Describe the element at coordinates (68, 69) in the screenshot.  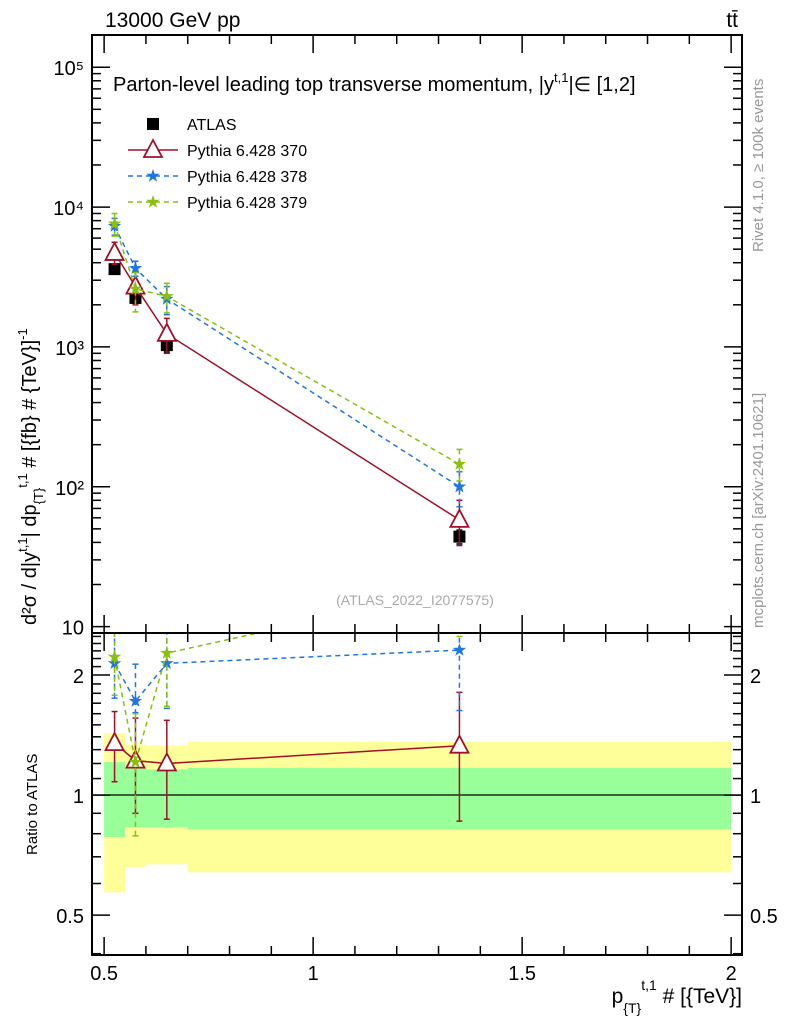
I see `y-tick-label: 10⁵` at that location.